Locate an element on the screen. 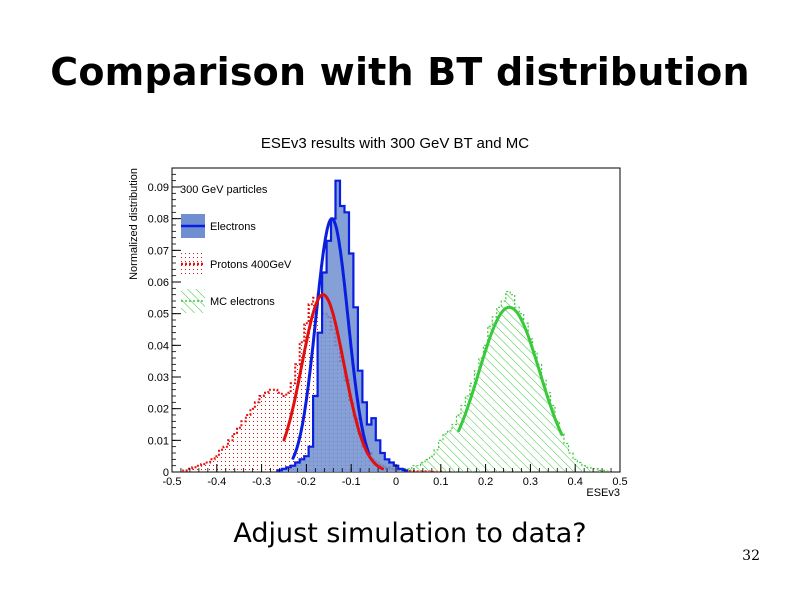 The height and width of the screenshot is (600, 800). series-electrons-area is located at coordinates (342, 326).